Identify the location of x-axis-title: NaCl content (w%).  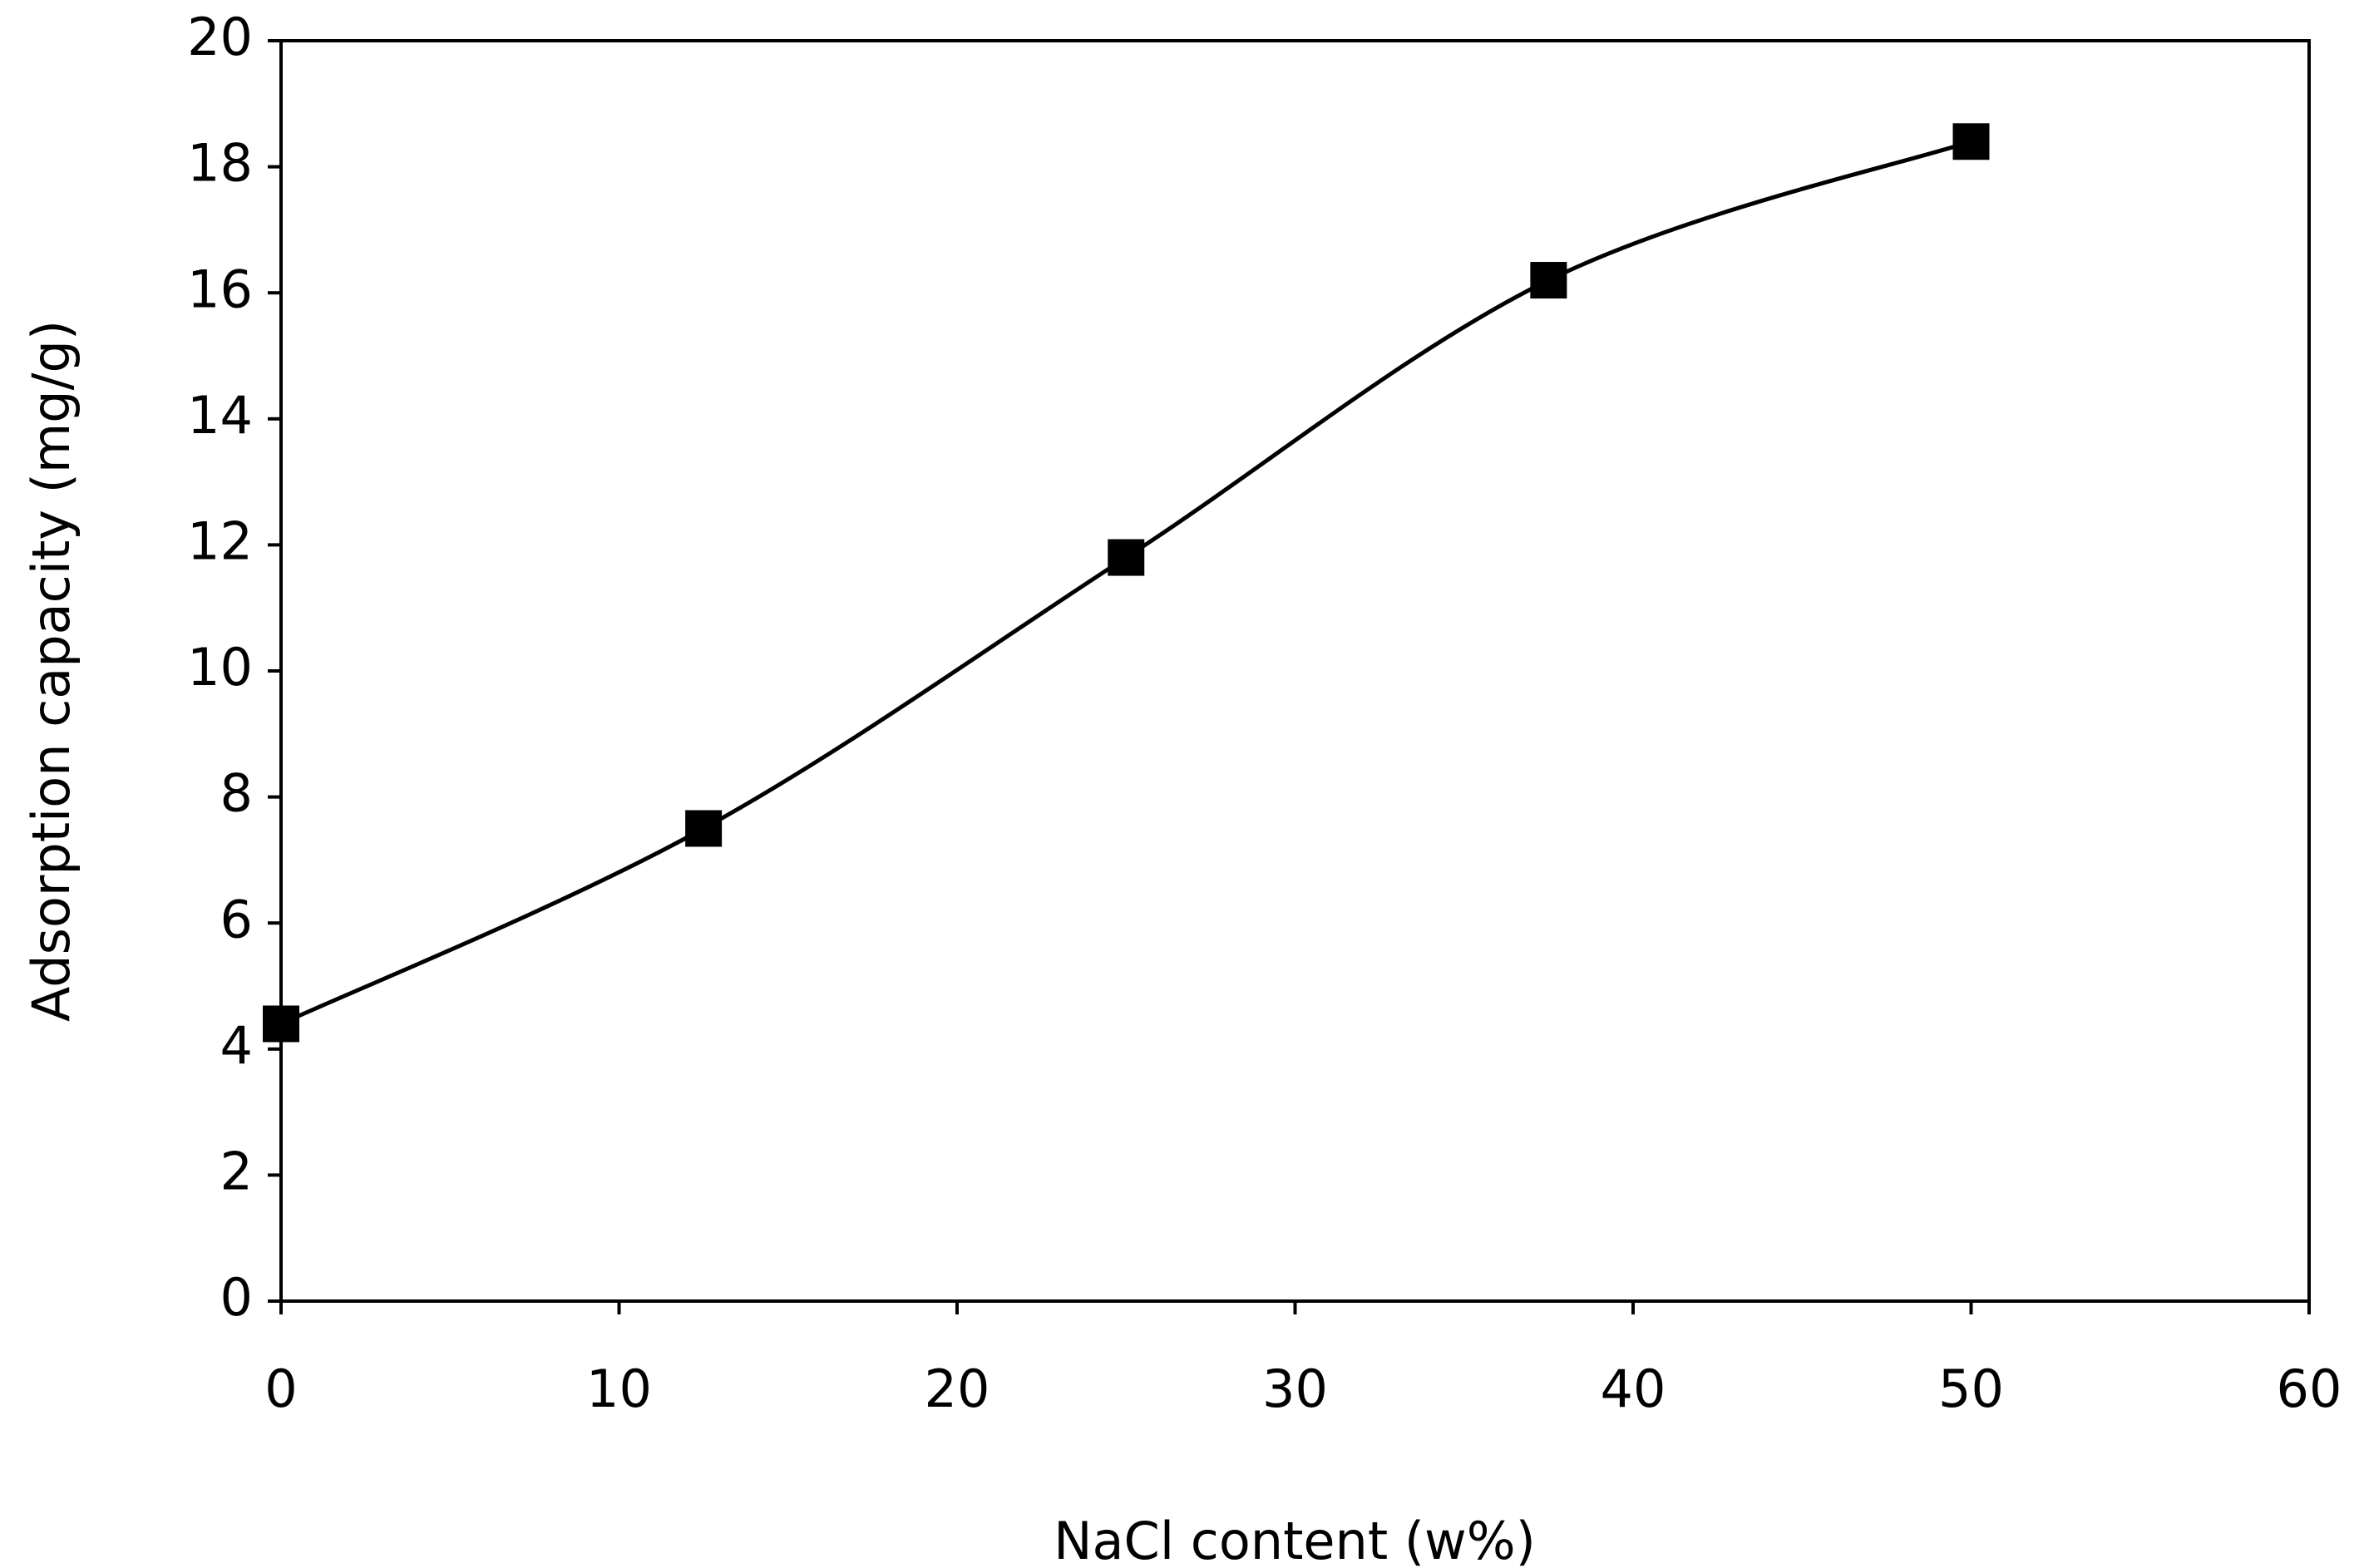
(1295, 1539).